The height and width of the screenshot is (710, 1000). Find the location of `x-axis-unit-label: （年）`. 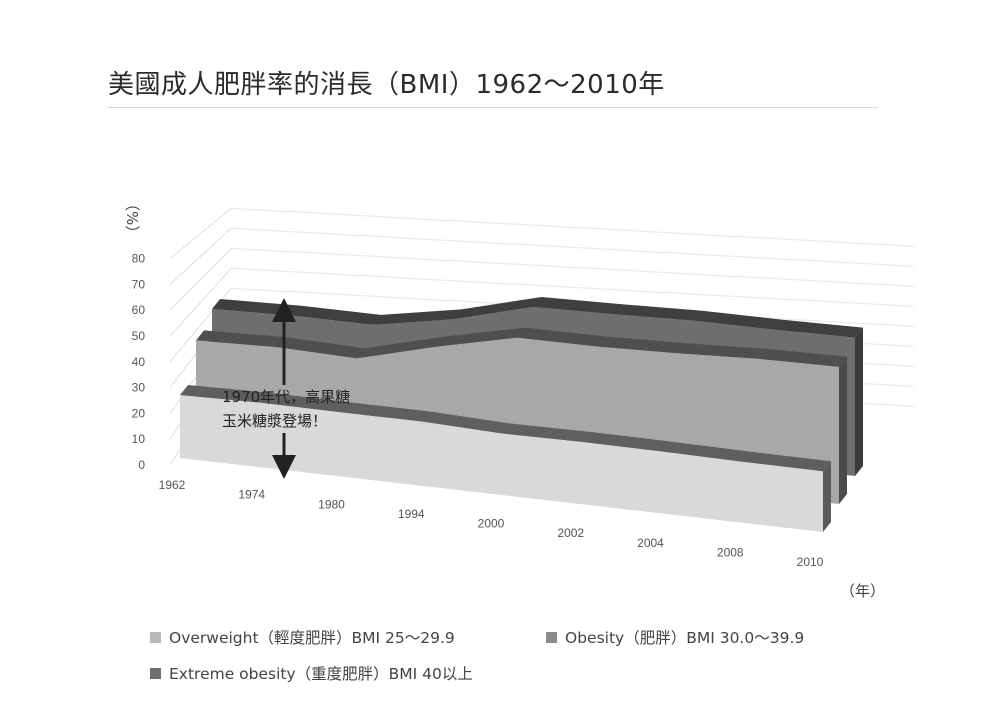

x-axis-unit-label: （年） is located at coordinates (862, 591).